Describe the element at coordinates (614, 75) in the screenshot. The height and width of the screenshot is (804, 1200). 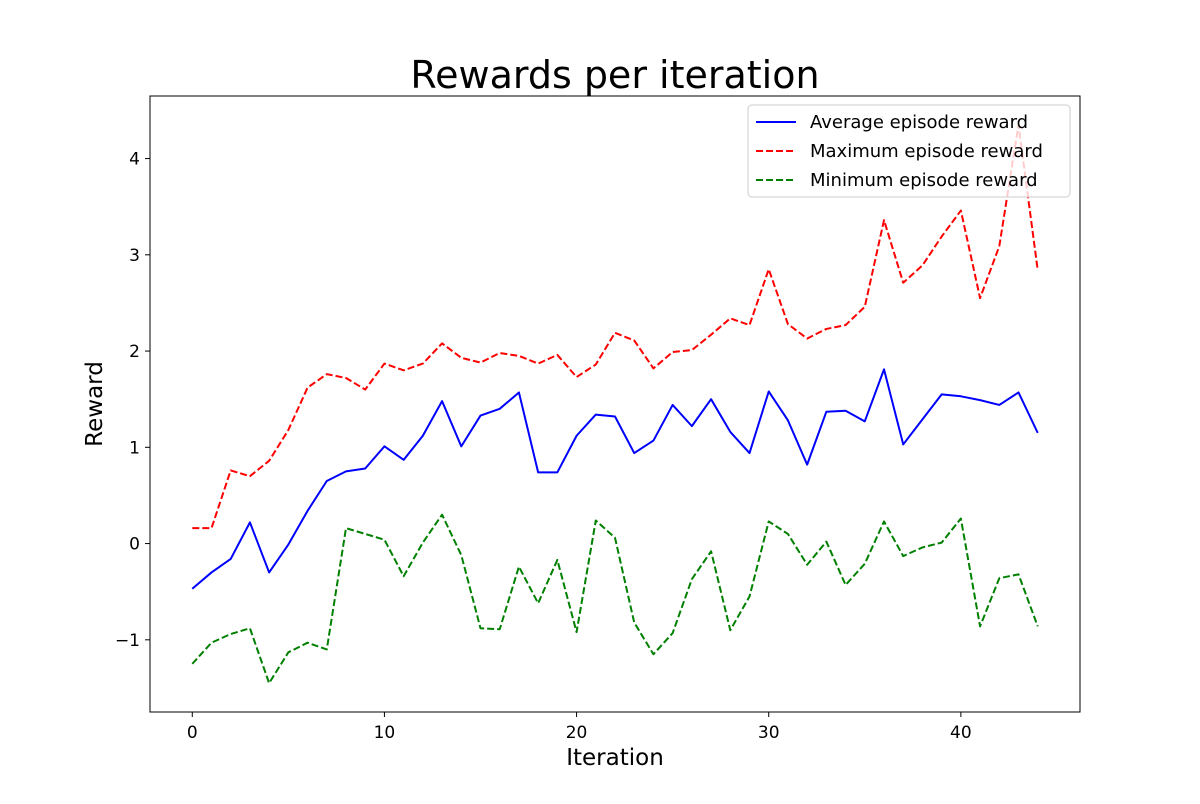
I see `chart-title: Rewards per iteration` at that location.